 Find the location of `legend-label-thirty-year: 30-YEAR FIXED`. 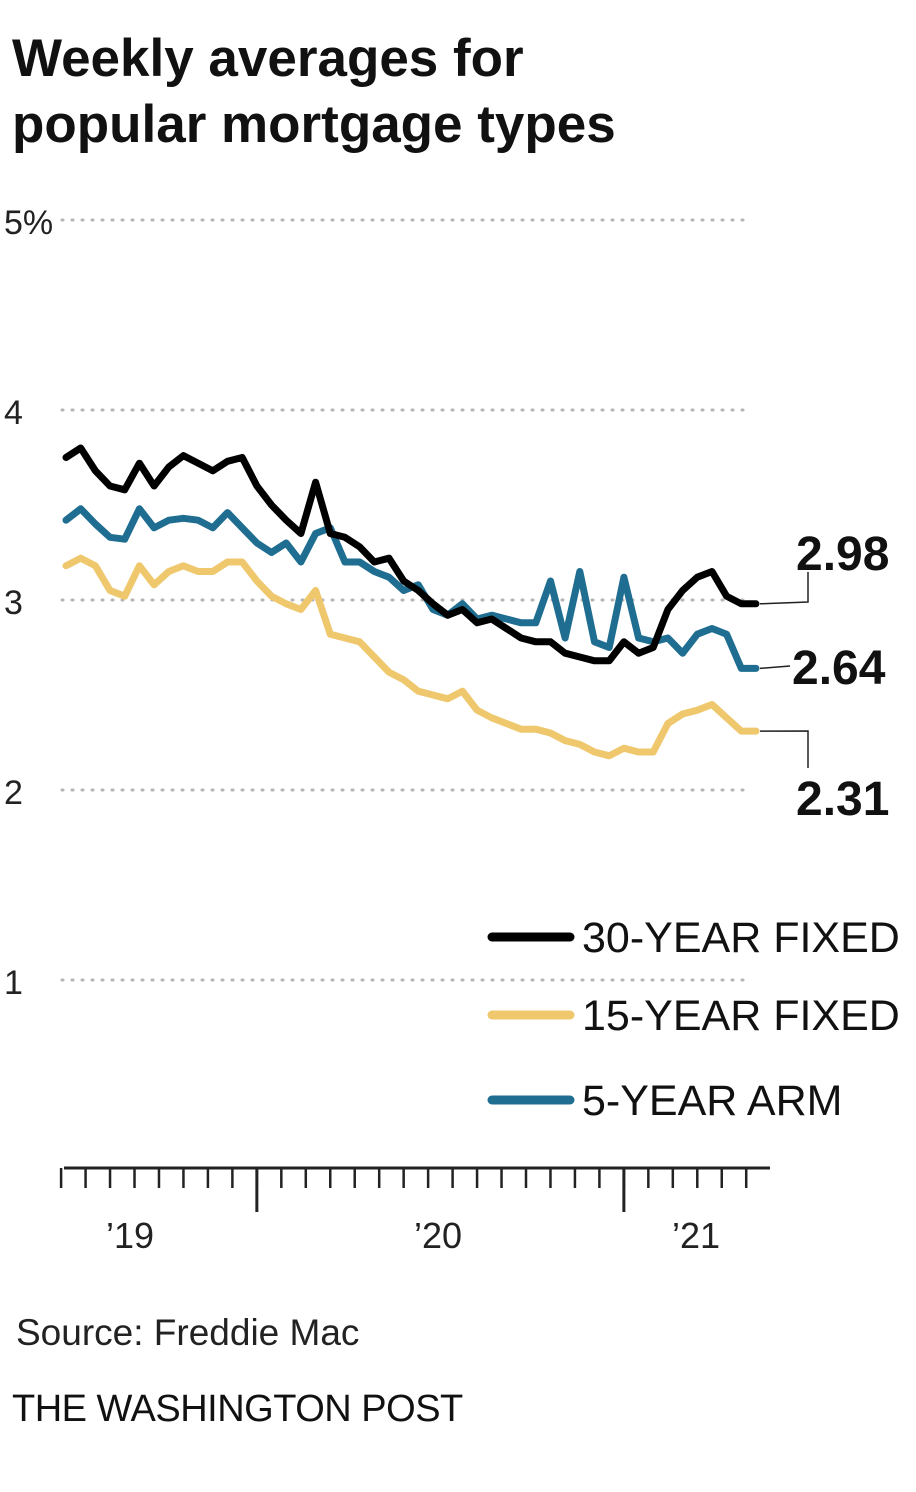

legend-label-thirty-year: 30-YEAR FIXED is located at coordinates (741, 938).